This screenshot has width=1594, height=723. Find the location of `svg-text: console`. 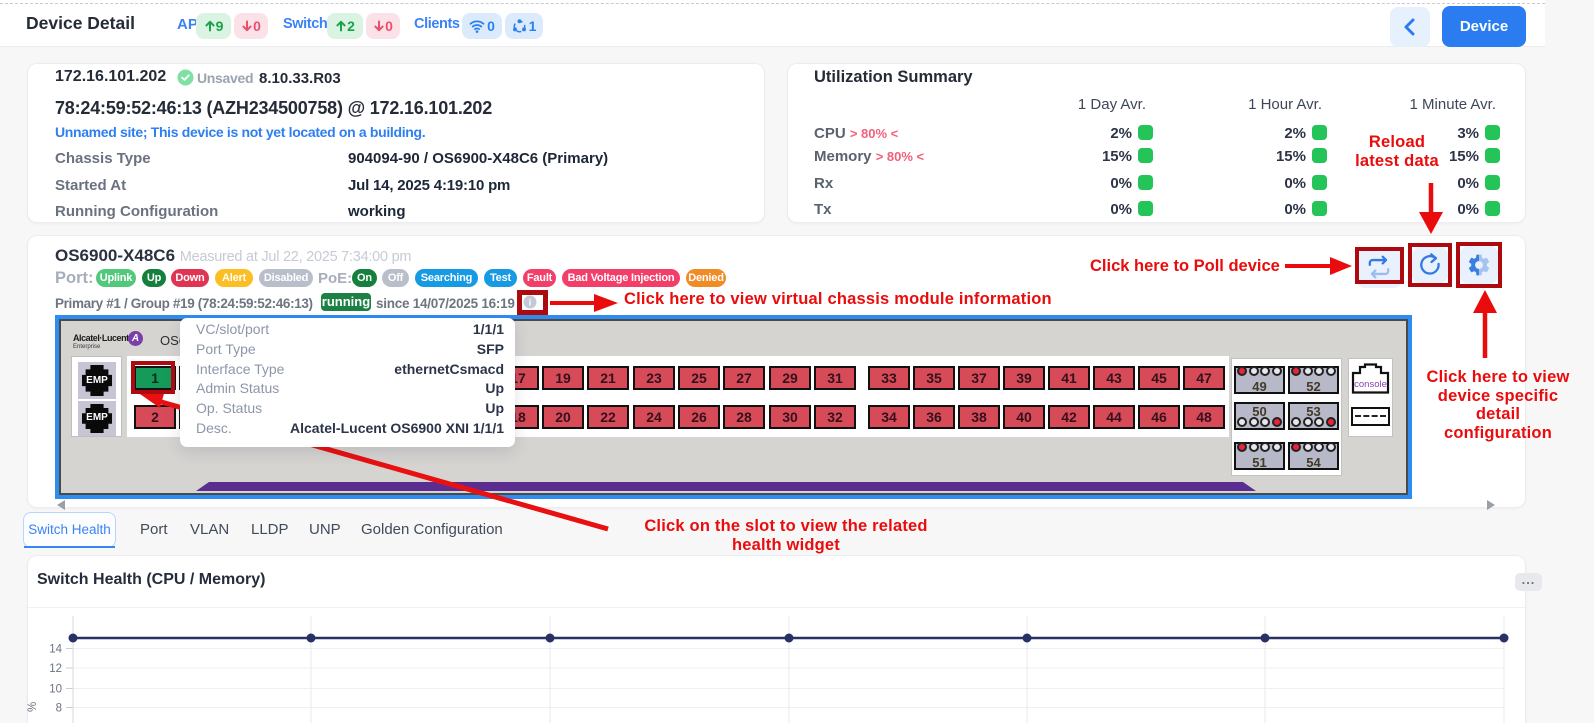

svg-text: console is located at coordinates (1370, 384).